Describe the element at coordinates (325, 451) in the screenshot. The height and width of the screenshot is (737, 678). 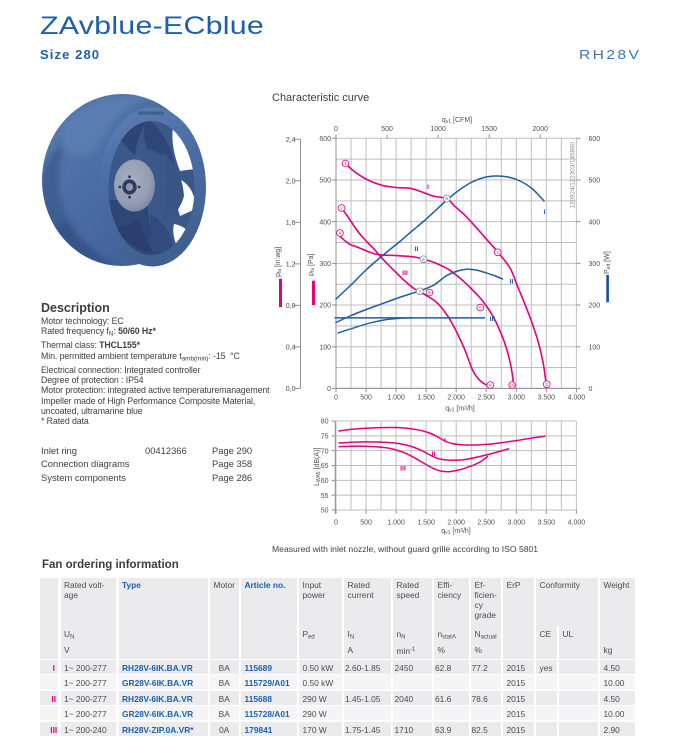
I see `svg-text: 70` at that location.